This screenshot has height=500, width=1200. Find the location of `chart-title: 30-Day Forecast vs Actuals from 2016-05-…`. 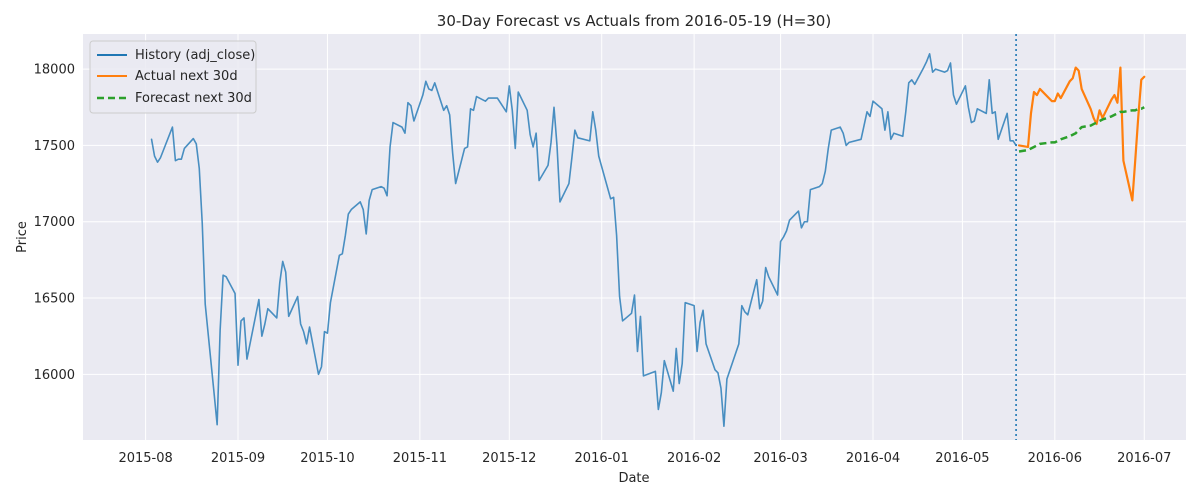

chart-title: 30-Day Forecast vs Actuals from 2016-05-… is located at coordinates (634, 21).